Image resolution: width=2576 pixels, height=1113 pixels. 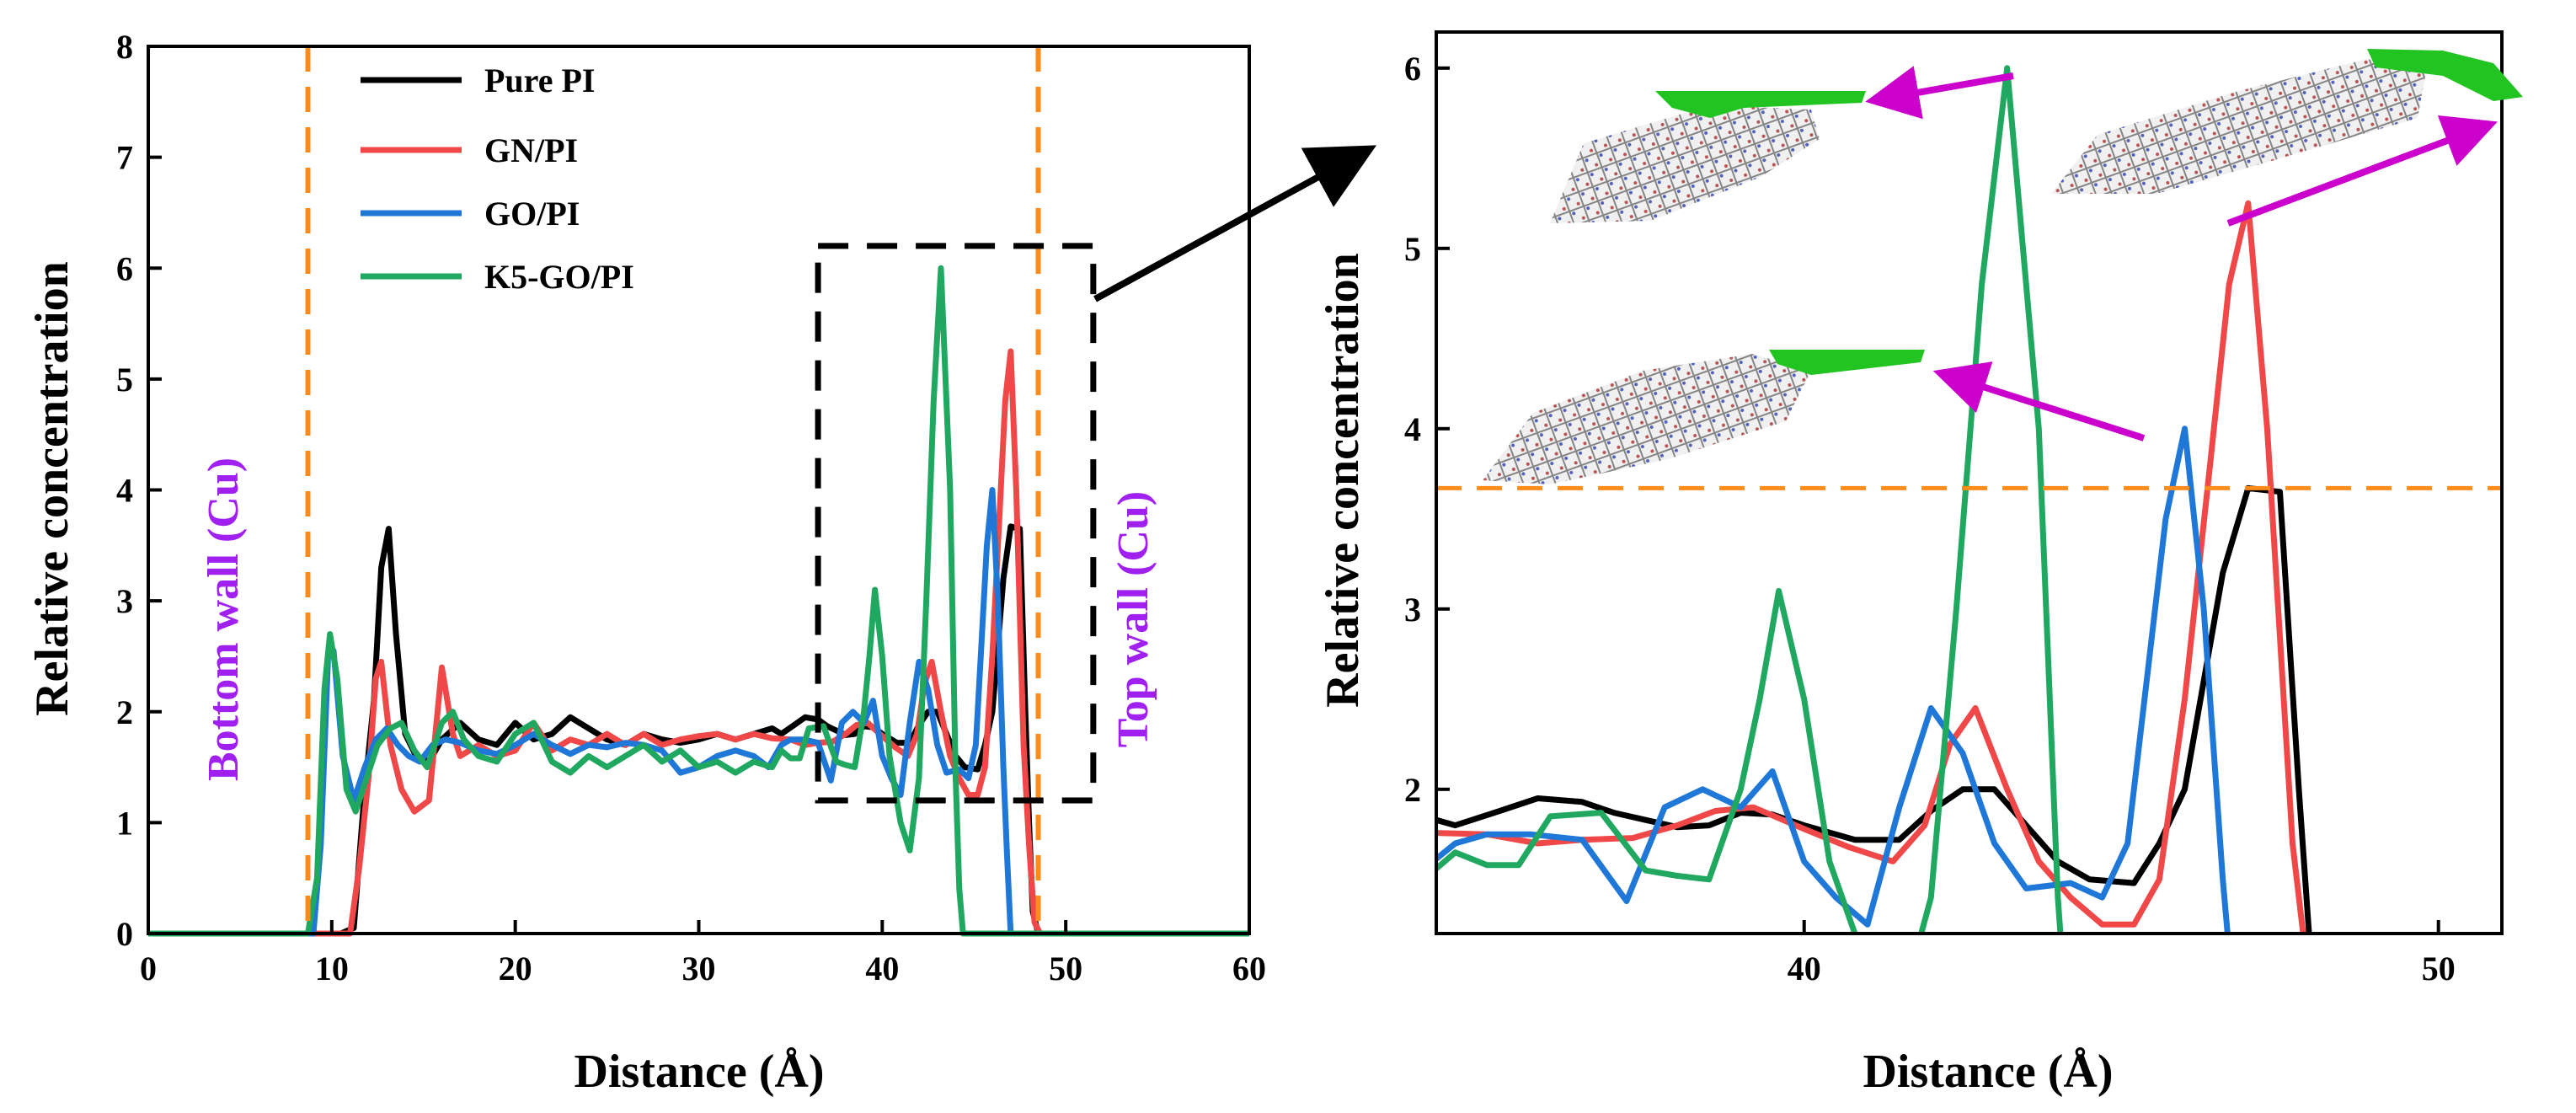 What do you see at coordinates (699, 968) in the screenshot?
I see `x-tick-label: 30` at bounding box center [699, 968].